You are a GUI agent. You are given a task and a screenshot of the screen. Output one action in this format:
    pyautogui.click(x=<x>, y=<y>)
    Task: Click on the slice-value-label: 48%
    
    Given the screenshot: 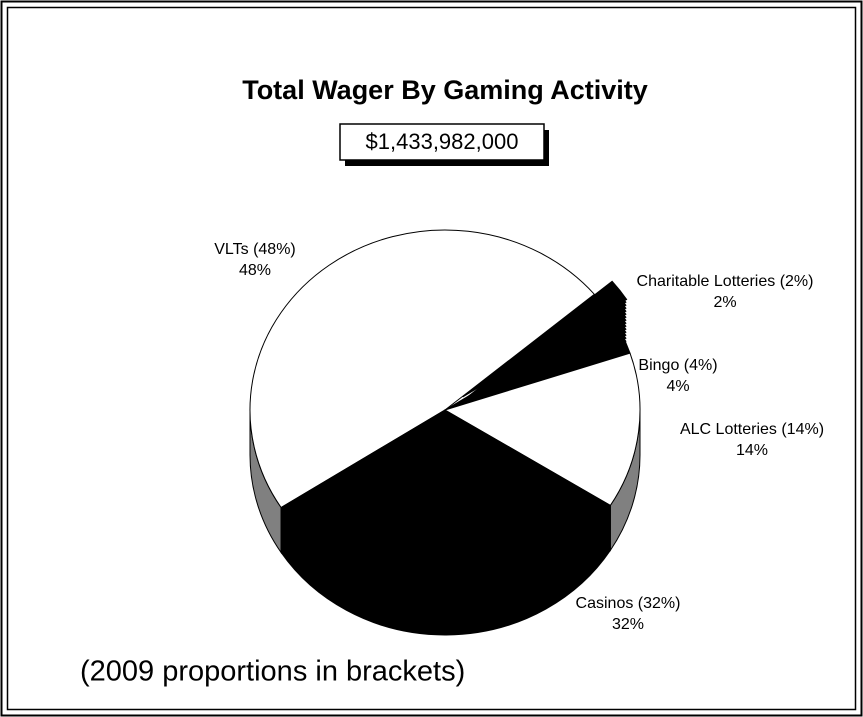 What is the action you would take?
    pyautogui.click(x=255, y=270)
    